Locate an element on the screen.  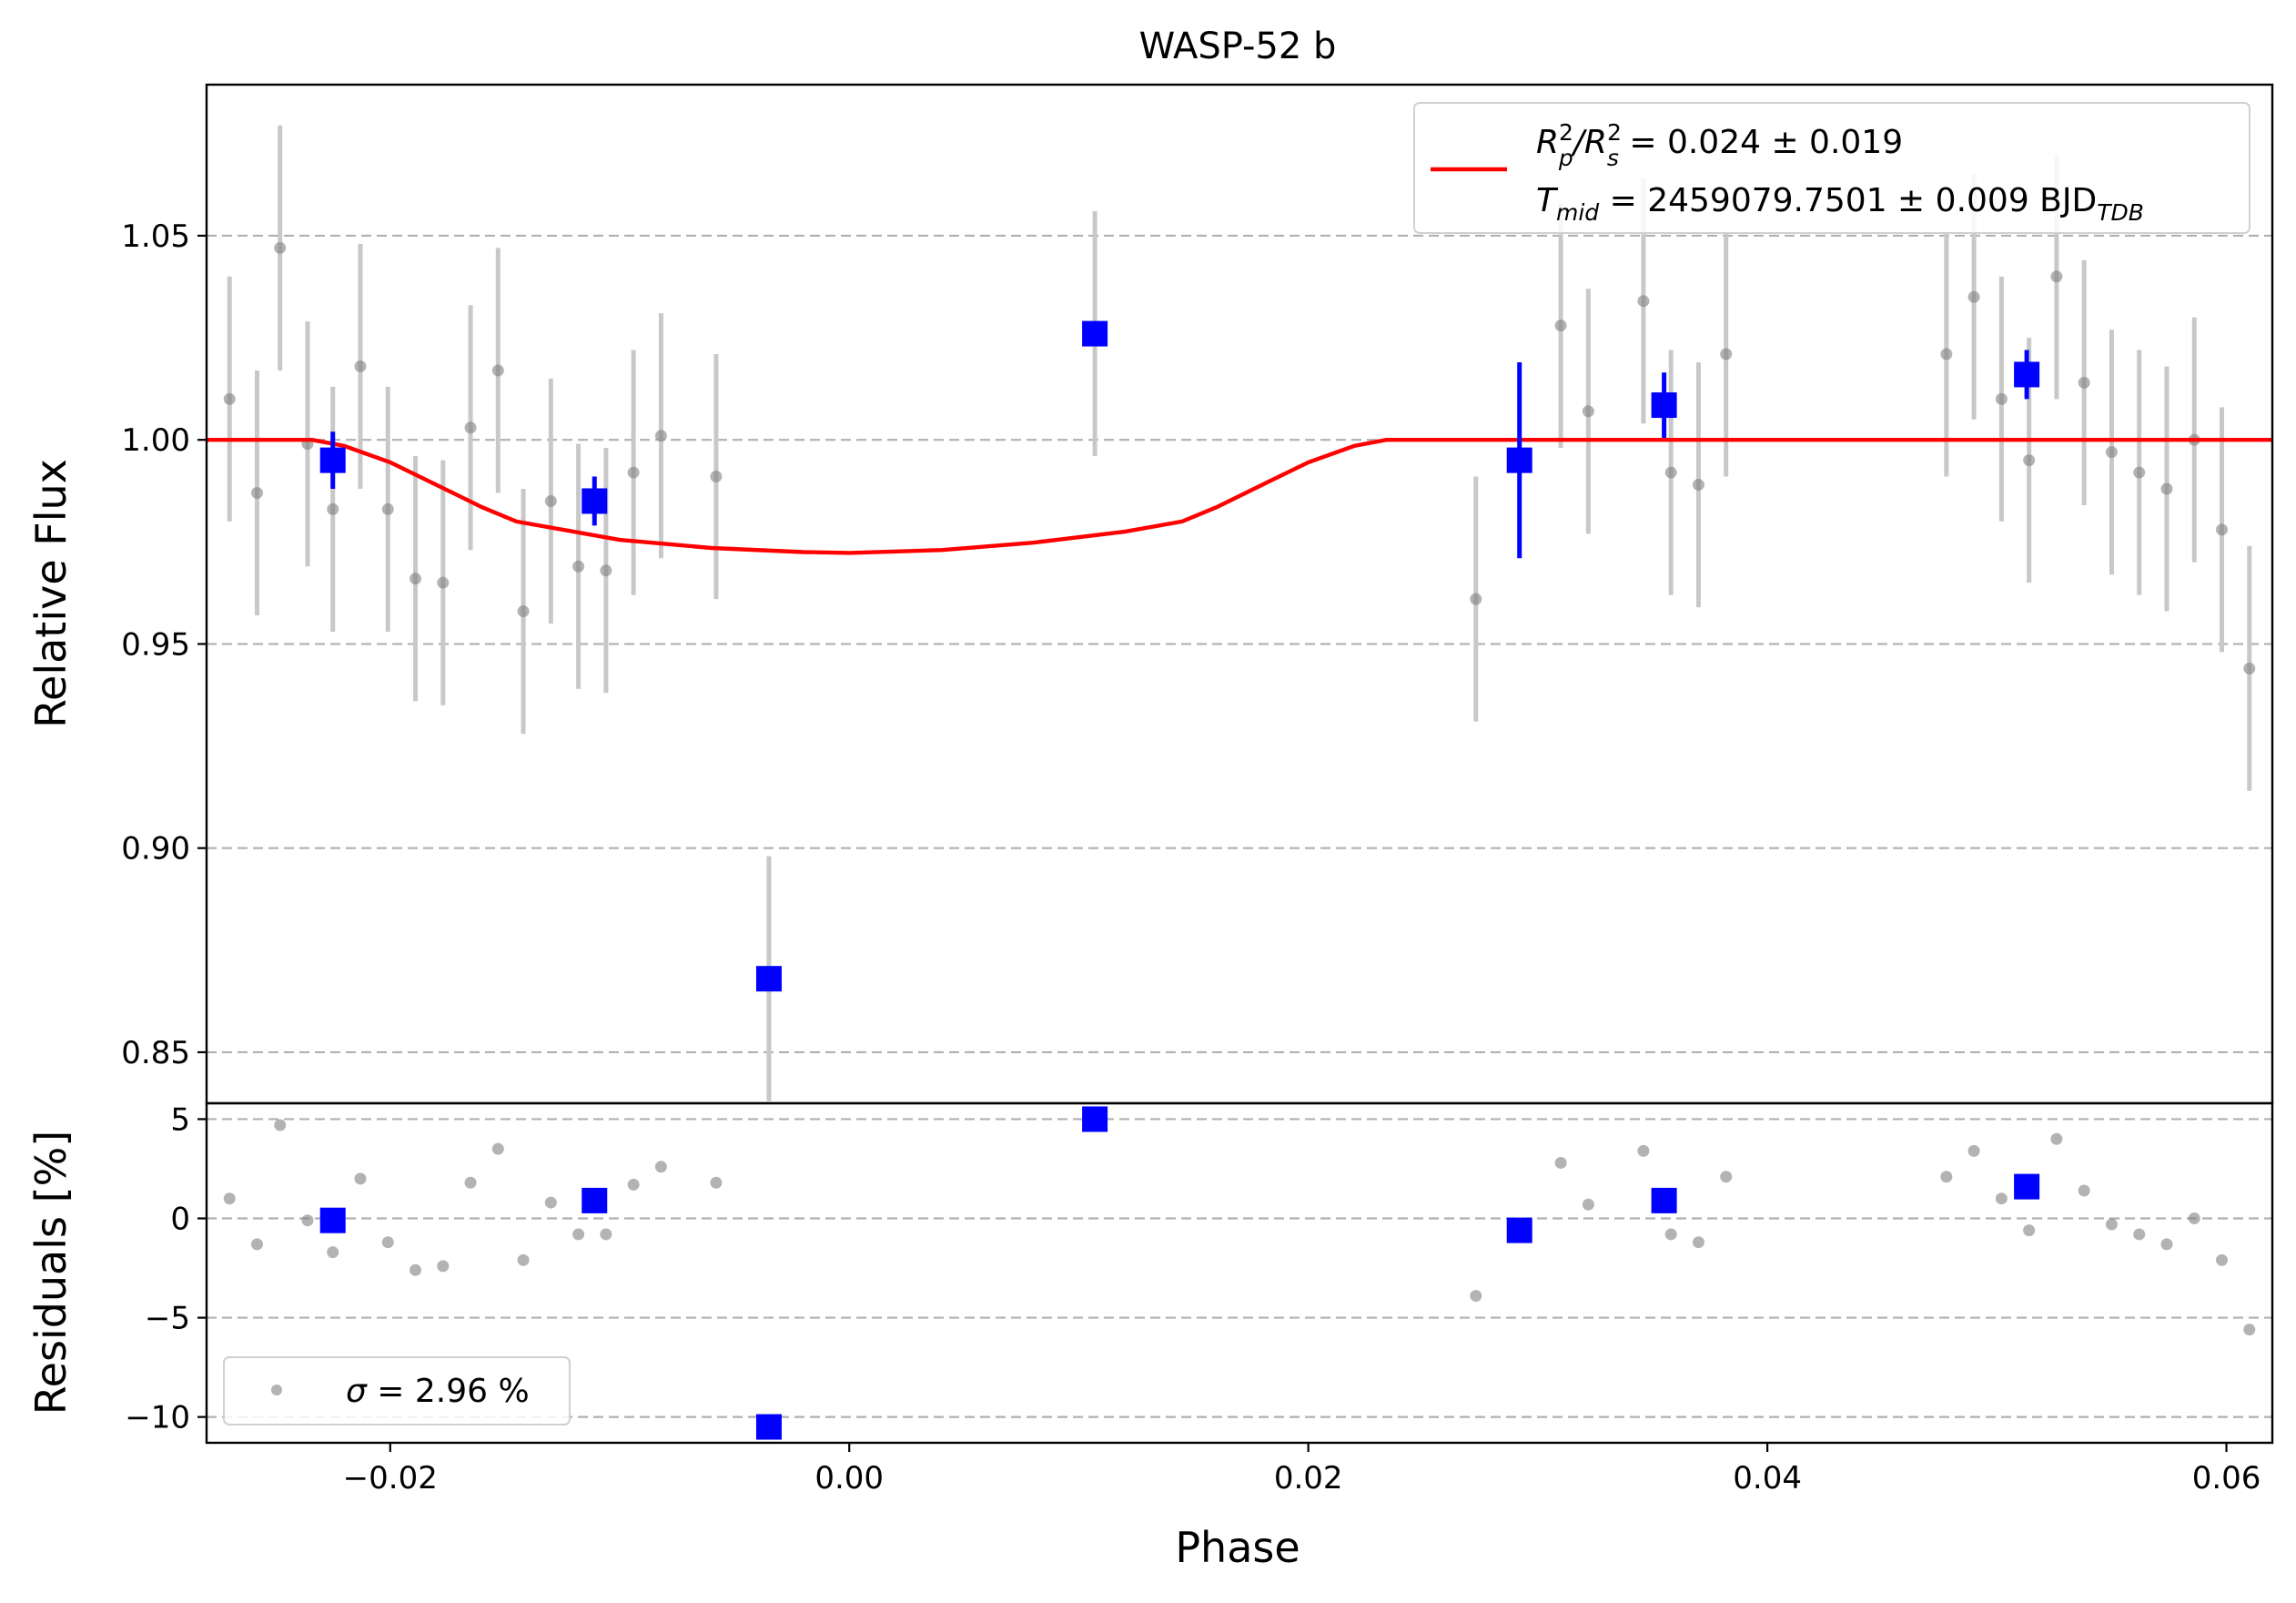
legend-box-bottom is located at coordinates (397, 1390).